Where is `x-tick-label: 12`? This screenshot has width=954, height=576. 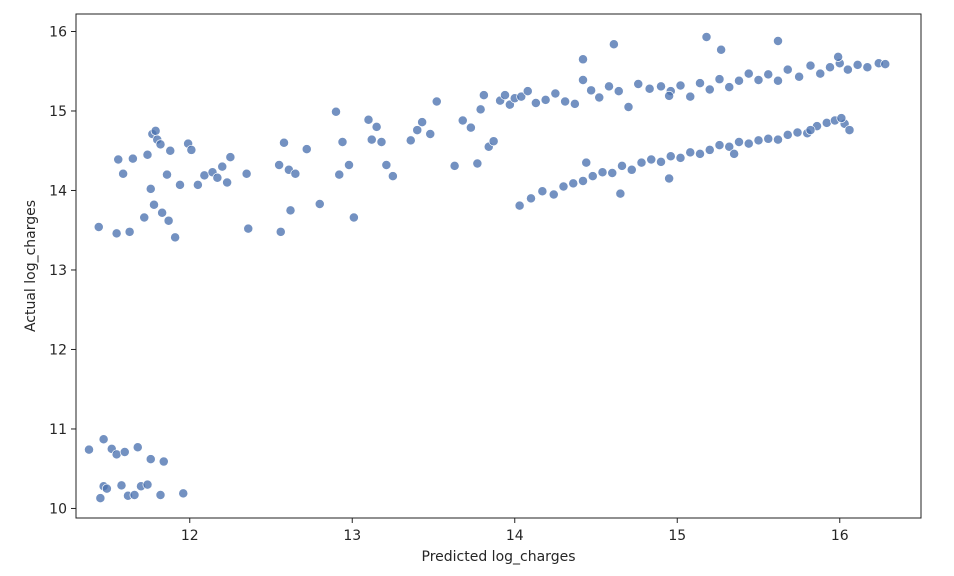
x-tick-label: 12 is located at coordinates (190, 536).